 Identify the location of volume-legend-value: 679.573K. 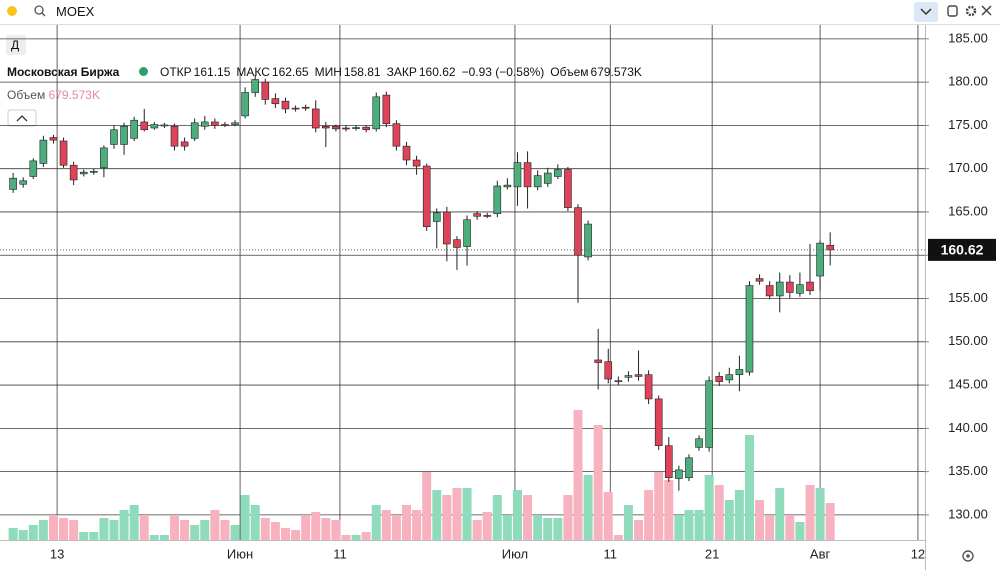
(74, 95).